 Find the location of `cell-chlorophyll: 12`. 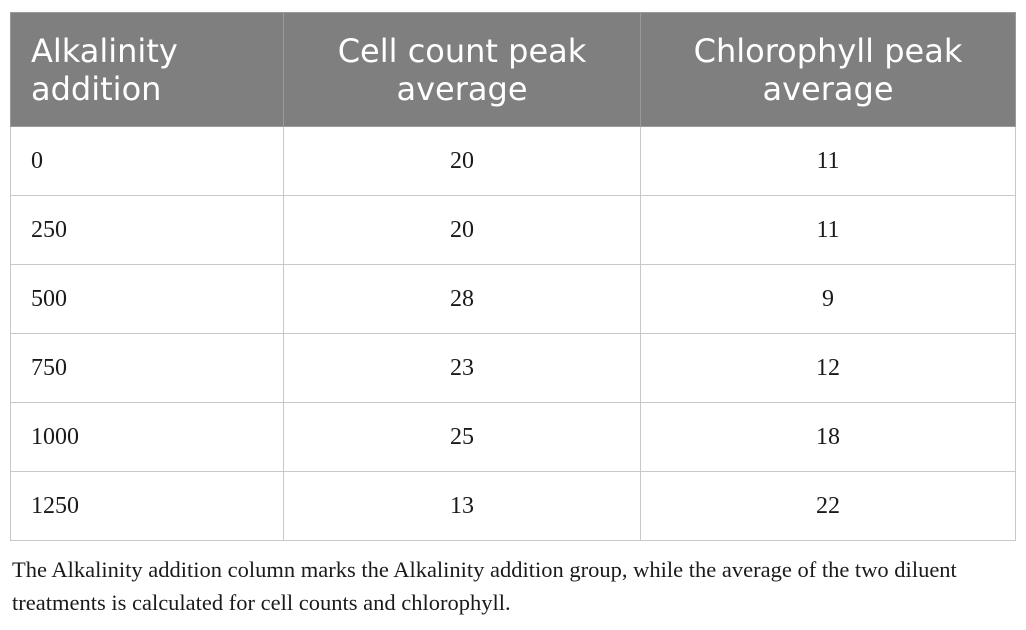

cell-chlorophyll: 12 is located at coordinates (828, 368).